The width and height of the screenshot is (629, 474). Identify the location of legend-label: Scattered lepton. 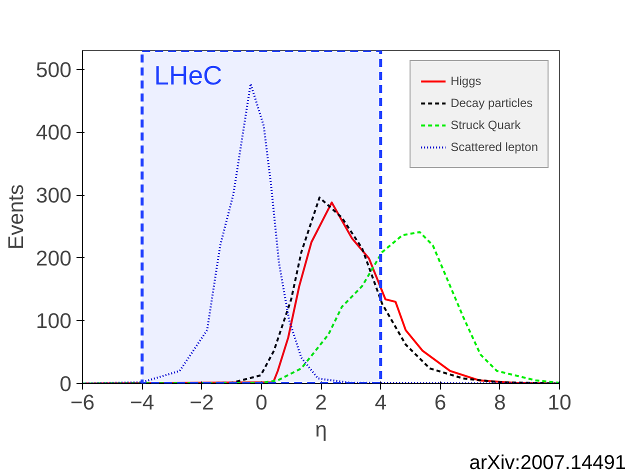
(494, 147).